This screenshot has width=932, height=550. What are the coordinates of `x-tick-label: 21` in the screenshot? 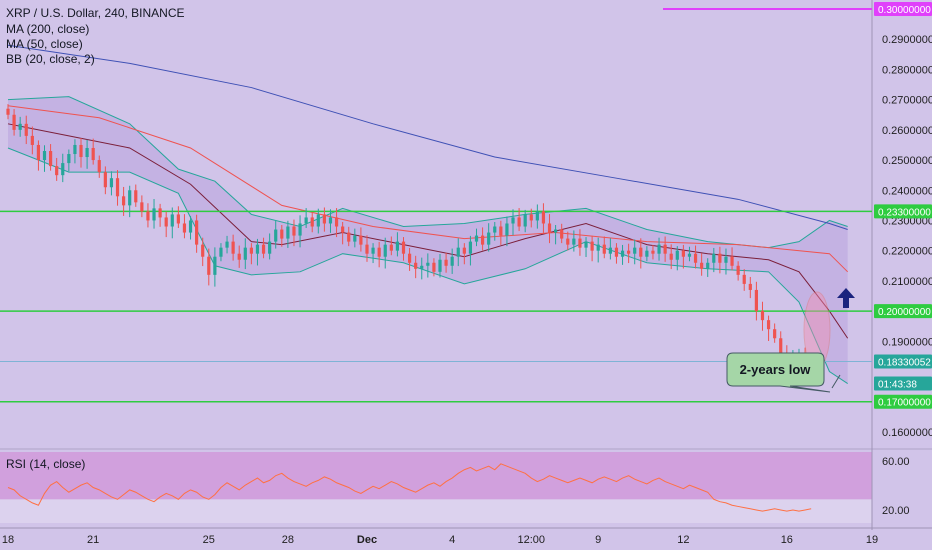 It's located at (93, 540).